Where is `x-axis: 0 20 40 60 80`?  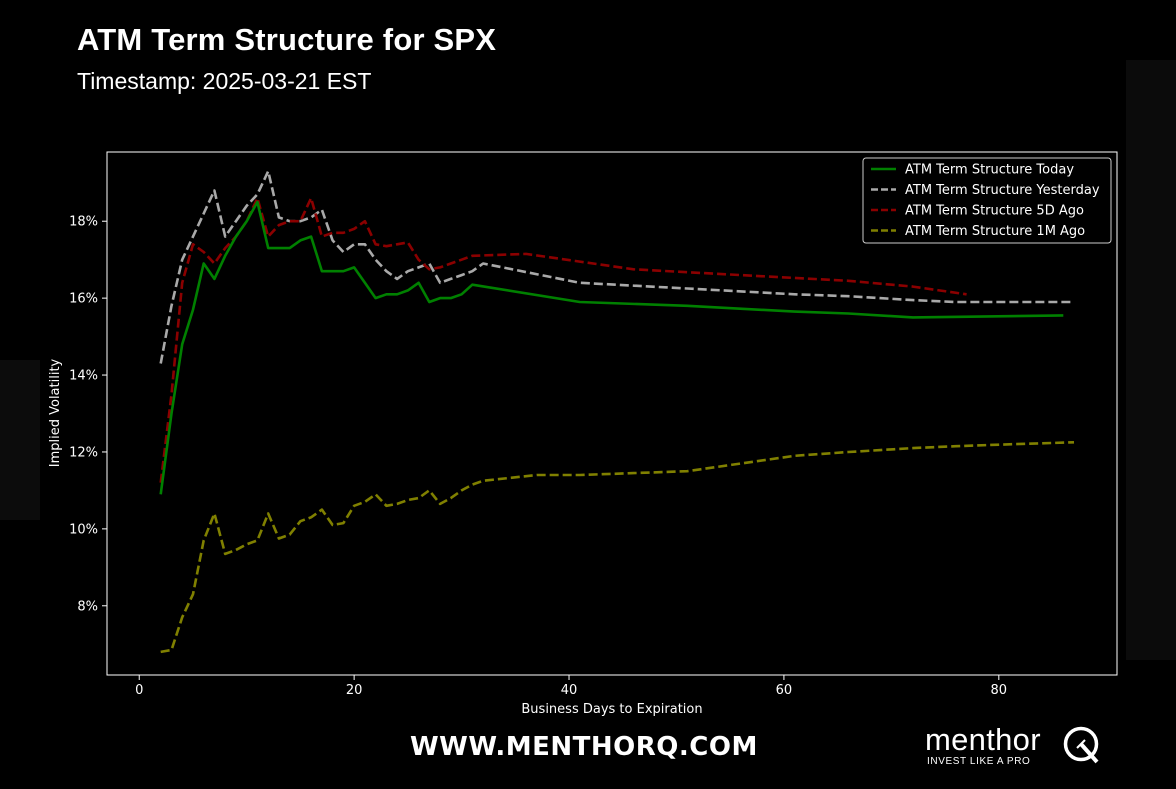 x-axis: 0 20 40 60 80 is located at coordinates (571, 686).